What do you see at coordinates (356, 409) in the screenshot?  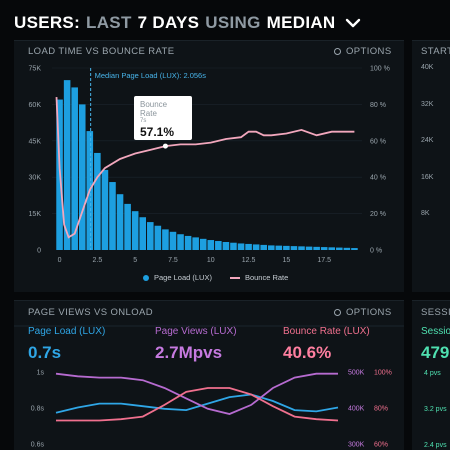 I see `pv-y-tick-right-k: 400K` at bounding box center [356, 409].